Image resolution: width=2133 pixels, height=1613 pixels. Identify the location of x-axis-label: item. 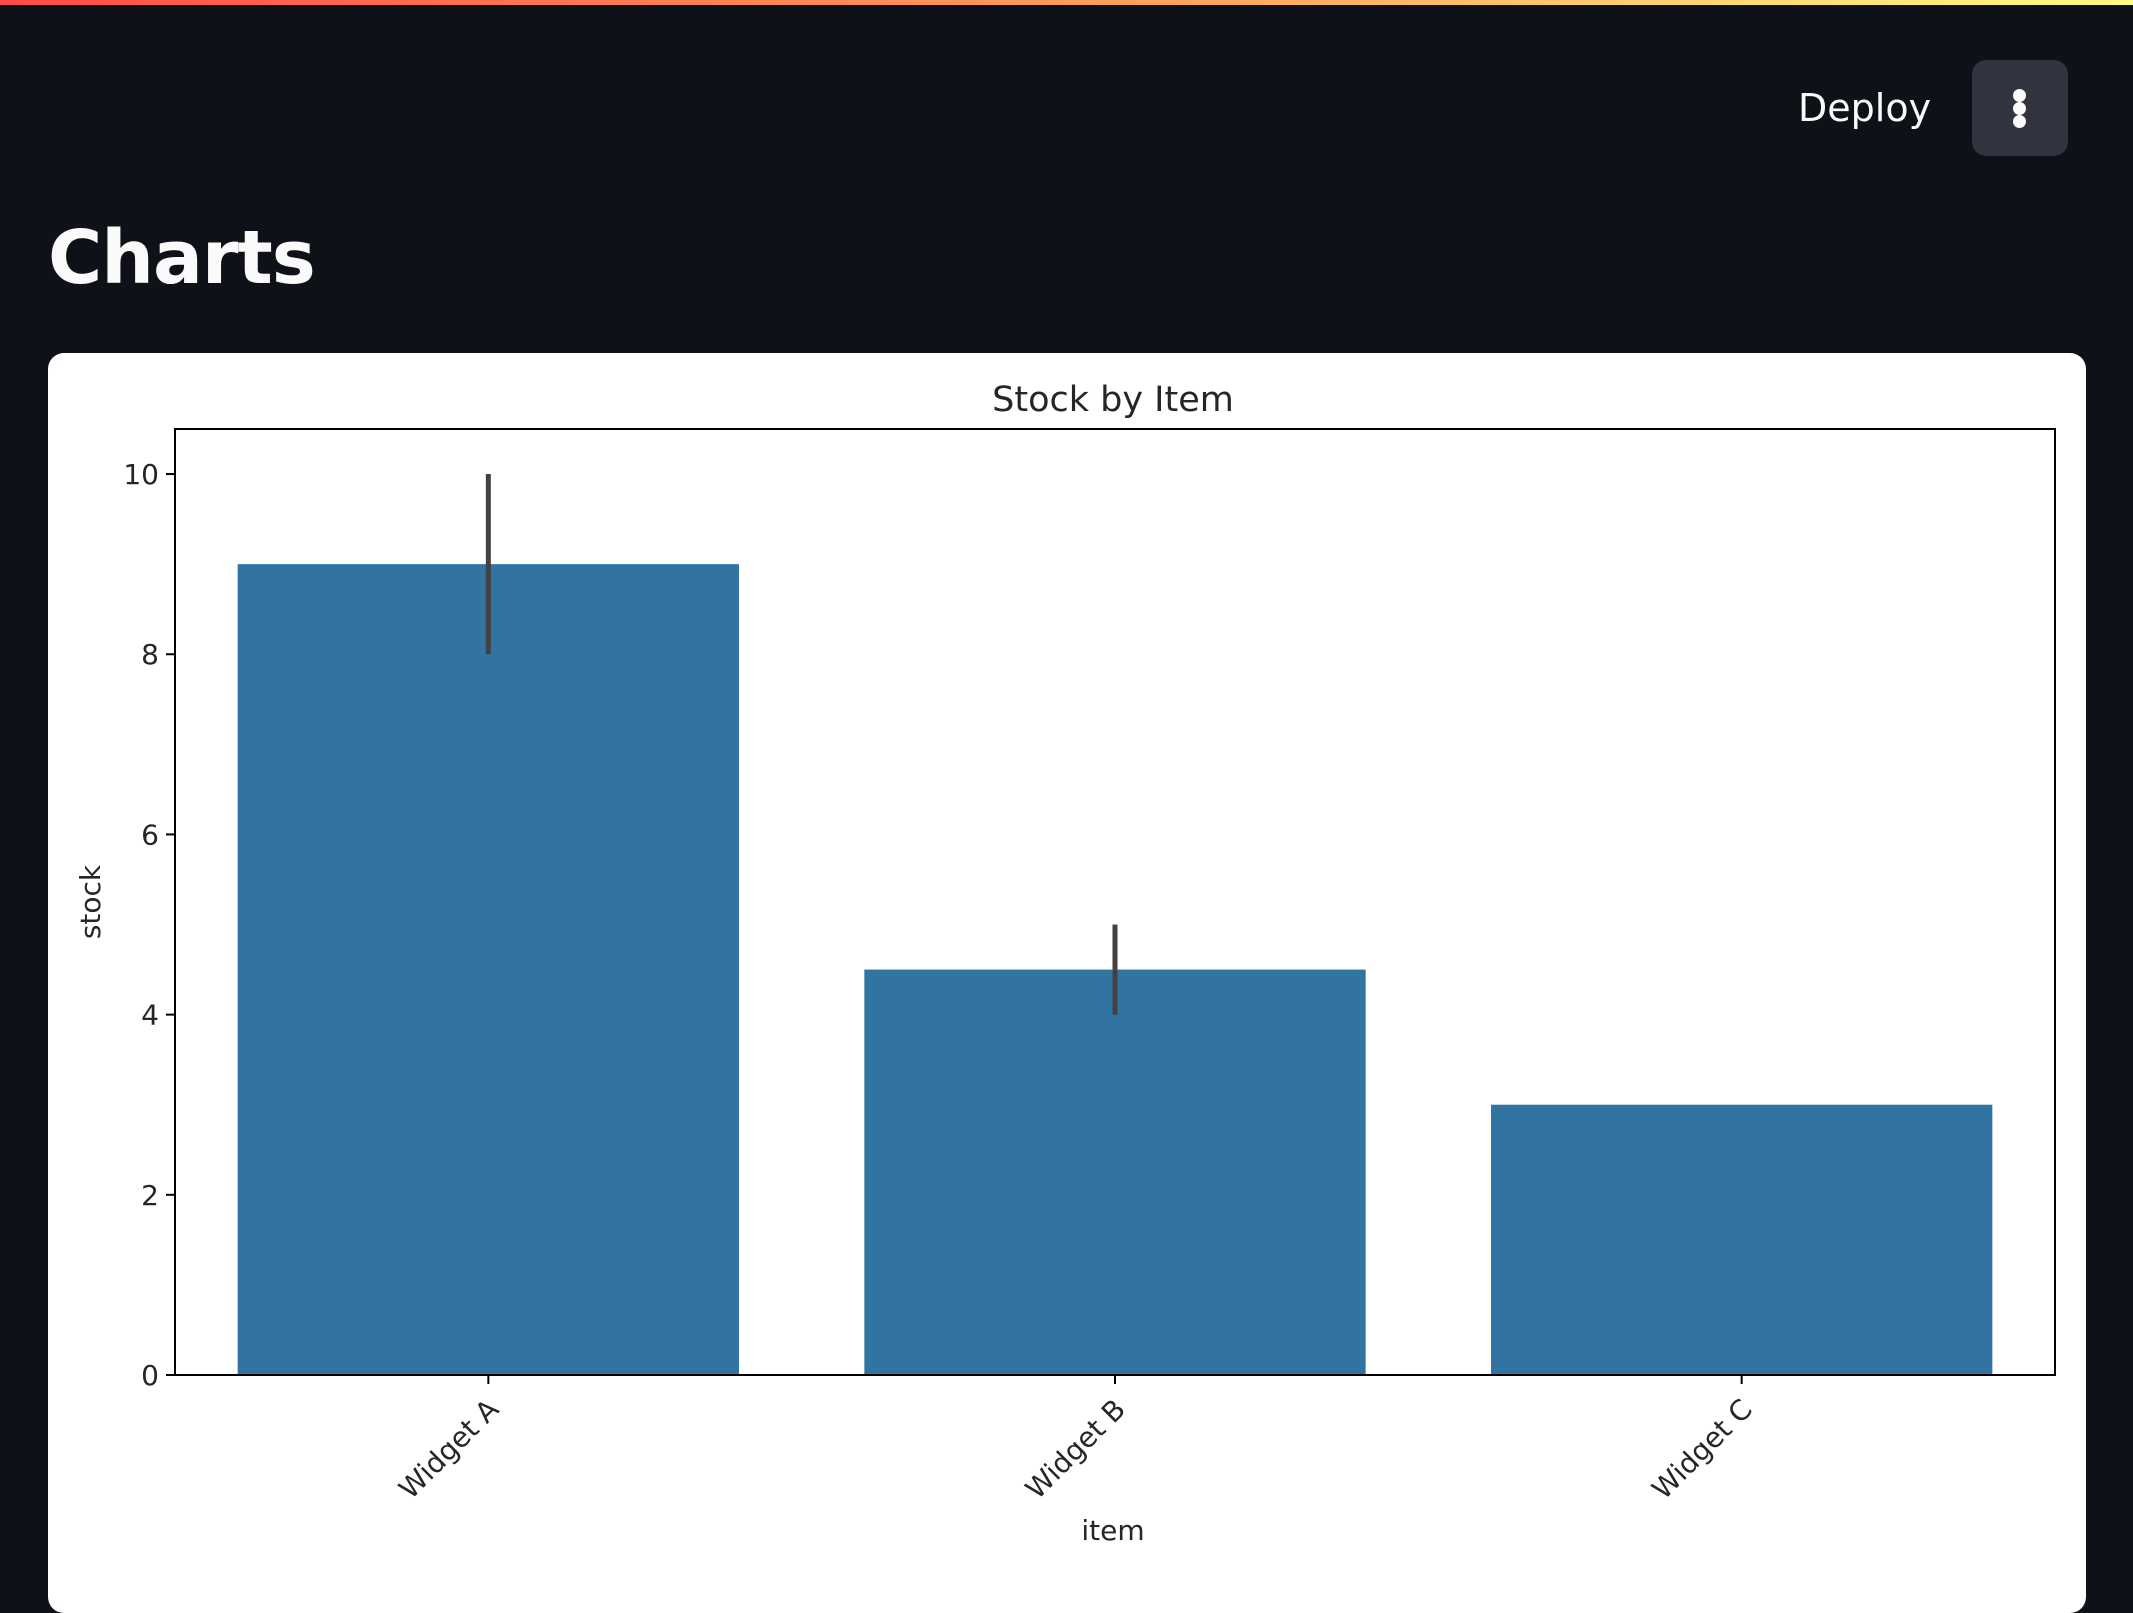
(1112, 1530).